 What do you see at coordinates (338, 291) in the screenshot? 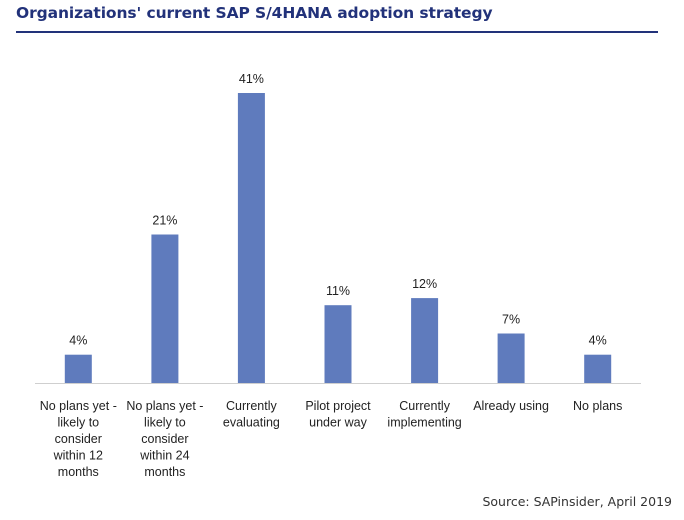
I see `bar-value-label: 11%` at bounding box center [338, 291].